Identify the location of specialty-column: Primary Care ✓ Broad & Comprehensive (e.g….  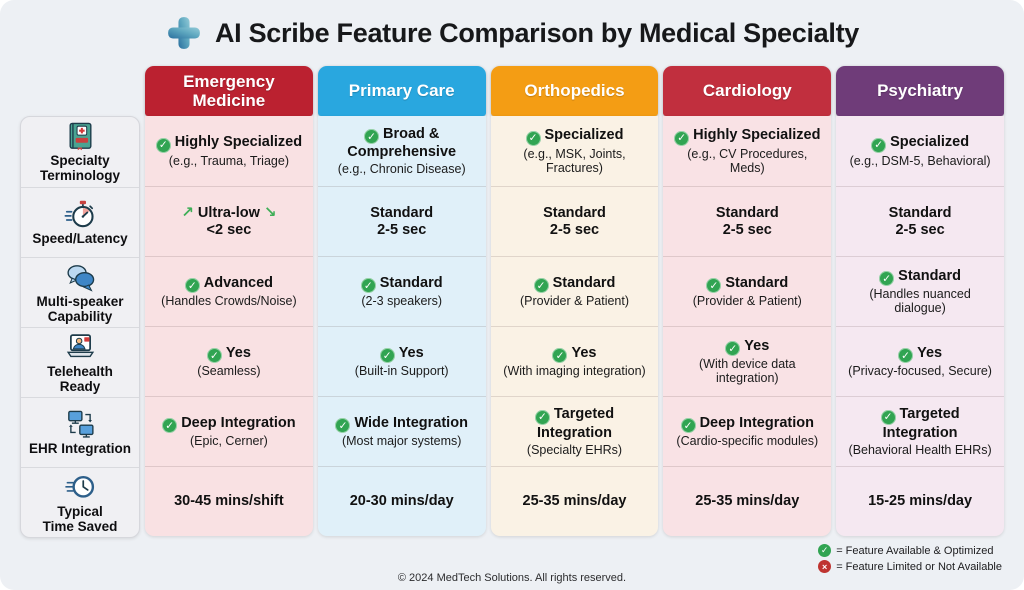
(401, 301).